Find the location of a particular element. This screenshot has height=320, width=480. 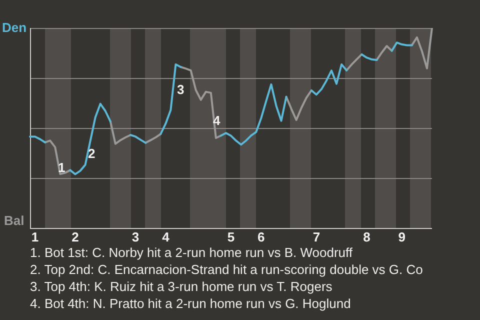

text: Den is located at coordinates (14, 27).